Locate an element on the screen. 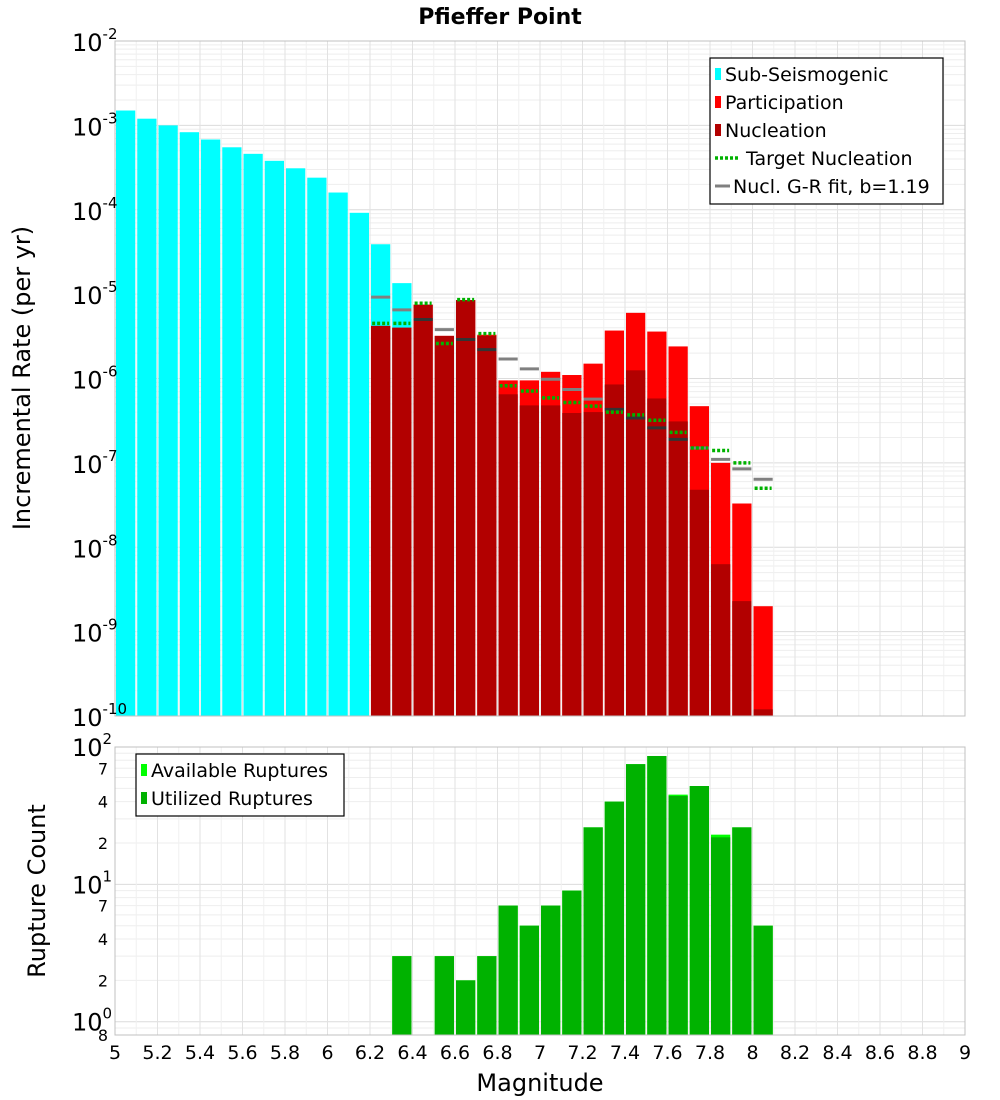  legend-swatch-nucleation is located at coordinates (718, 130).